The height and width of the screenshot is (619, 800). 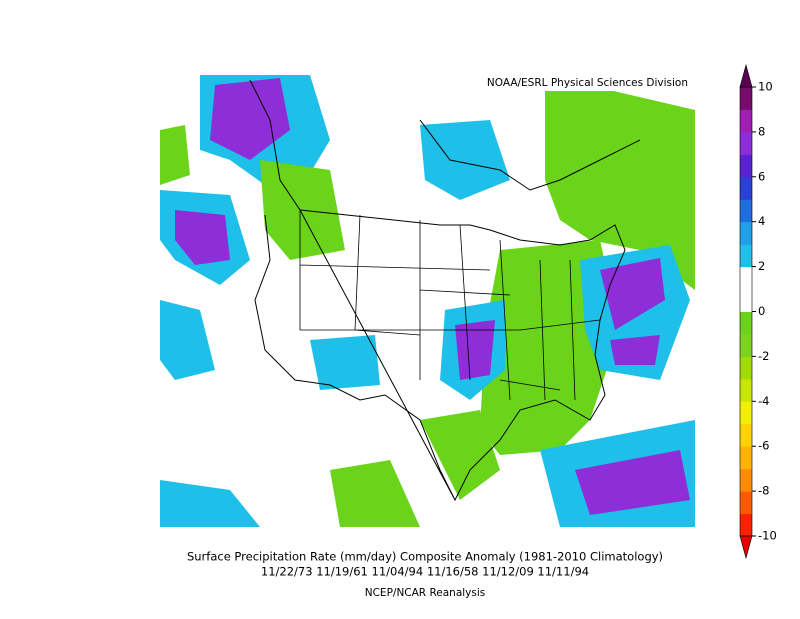 I want to click on colorbar-under, so click(x=746, y=547).